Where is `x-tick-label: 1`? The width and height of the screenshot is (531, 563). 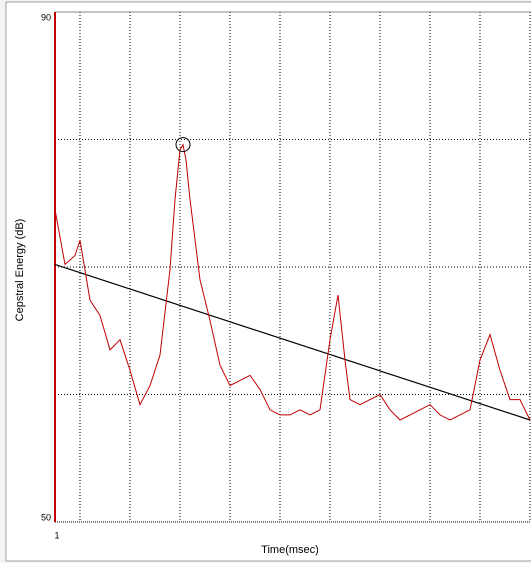
x-tick-label: 1 is located at coordinates (56, 535).